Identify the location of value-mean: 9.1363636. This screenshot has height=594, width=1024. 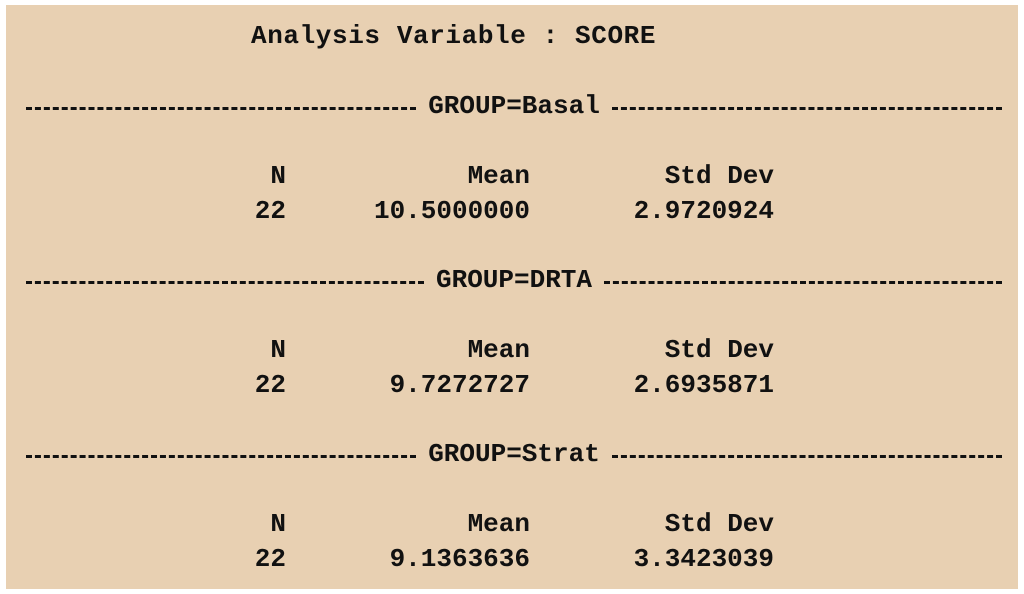
(459, 559).